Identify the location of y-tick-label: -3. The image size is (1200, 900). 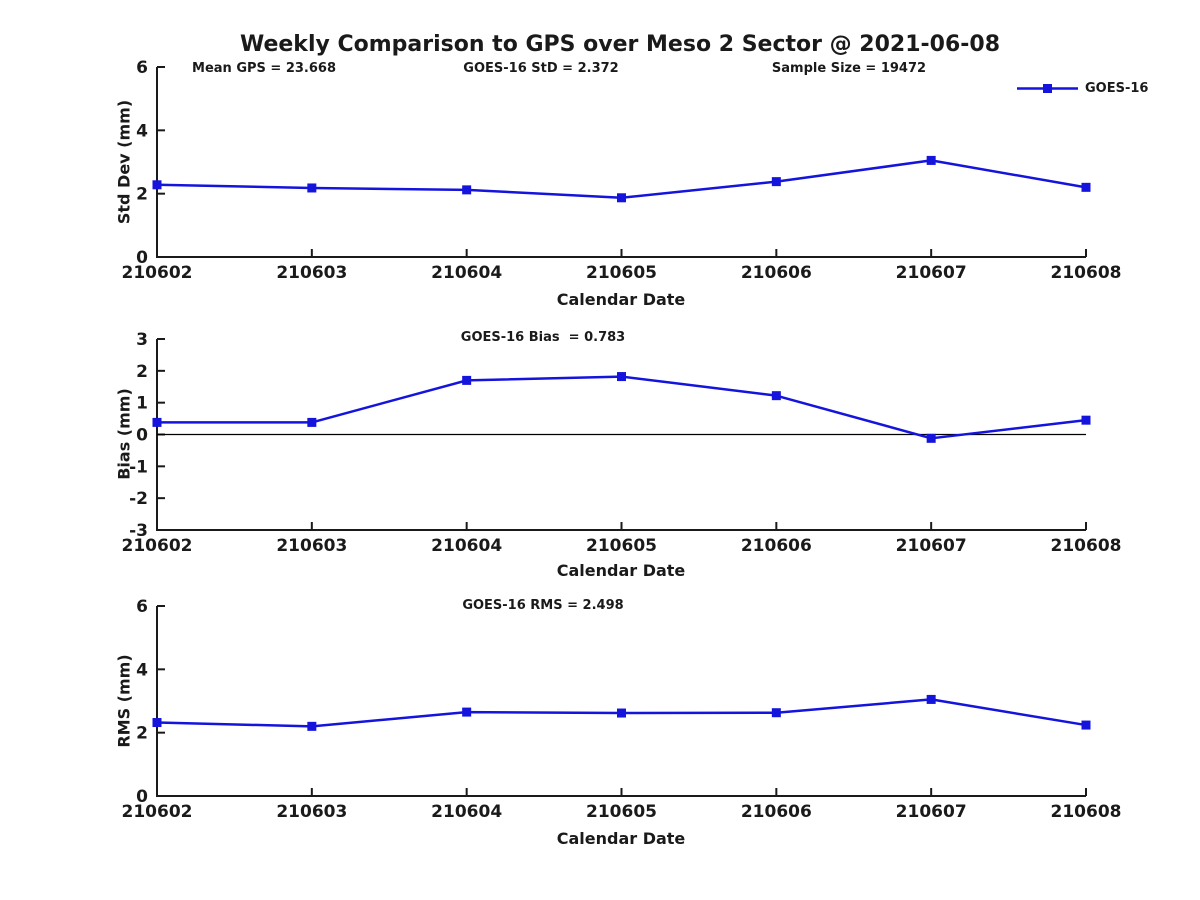
(138, 531).